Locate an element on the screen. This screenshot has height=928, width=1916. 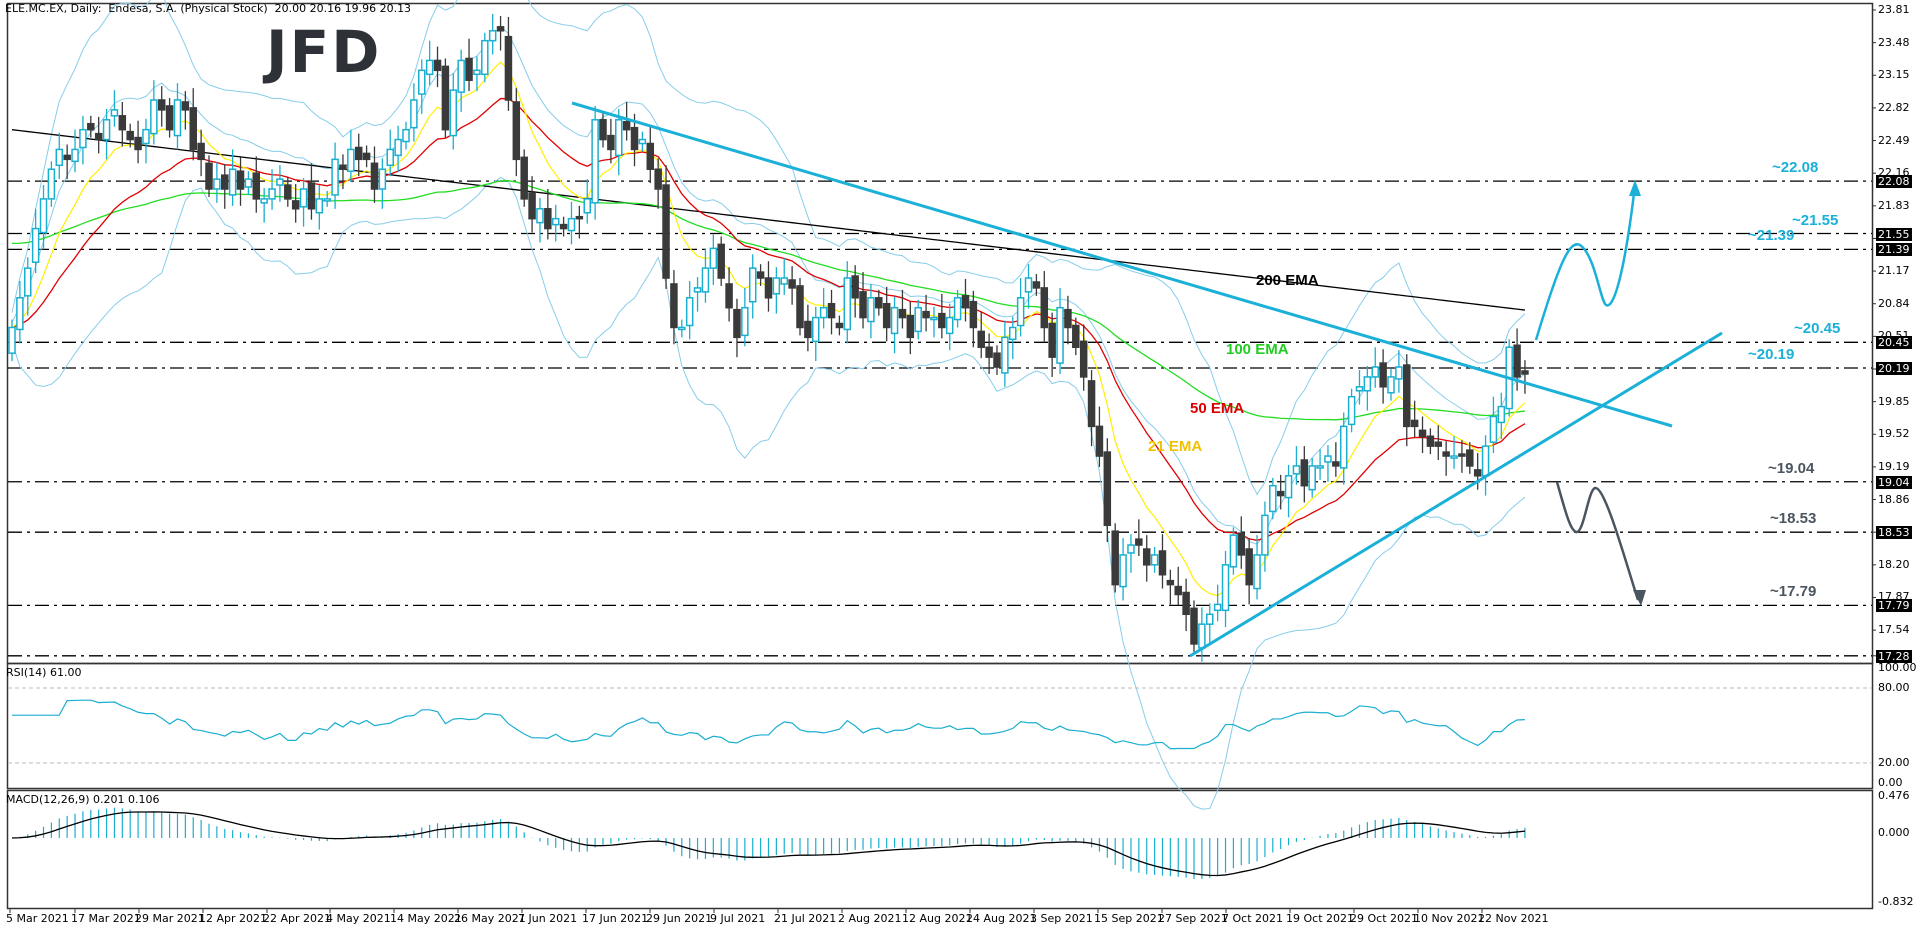
ema200-label: 200 EMA is located at coordinates (1287, 280).